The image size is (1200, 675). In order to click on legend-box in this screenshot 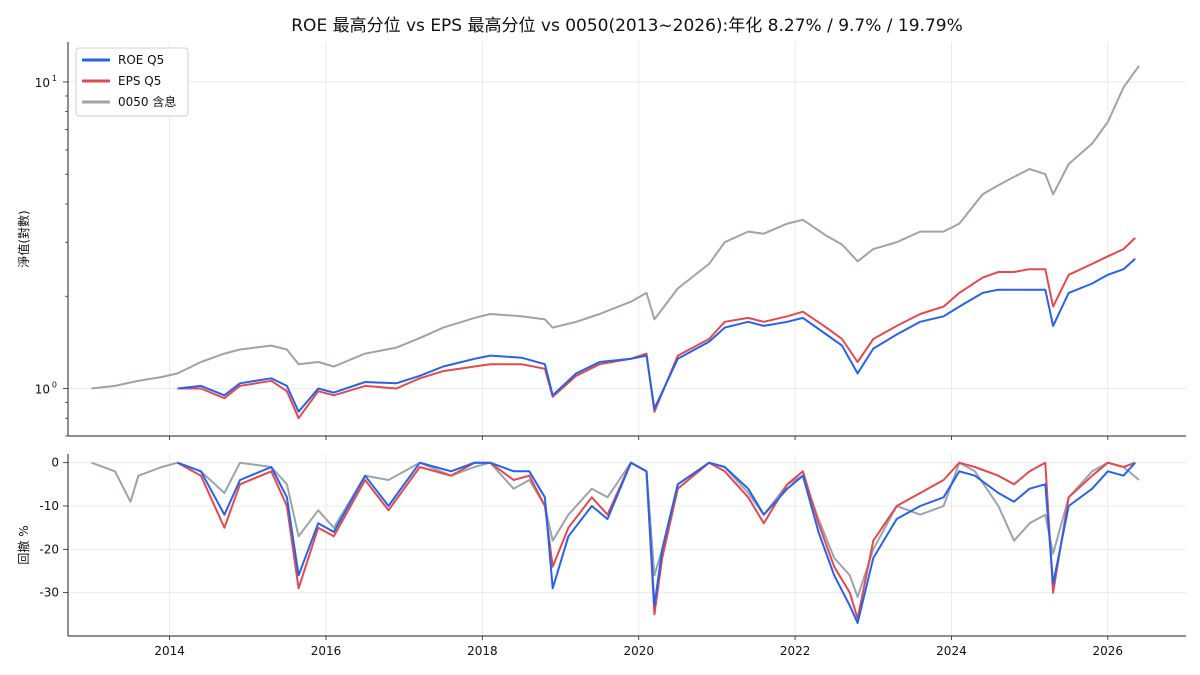, I will do `click(132, 82)`.